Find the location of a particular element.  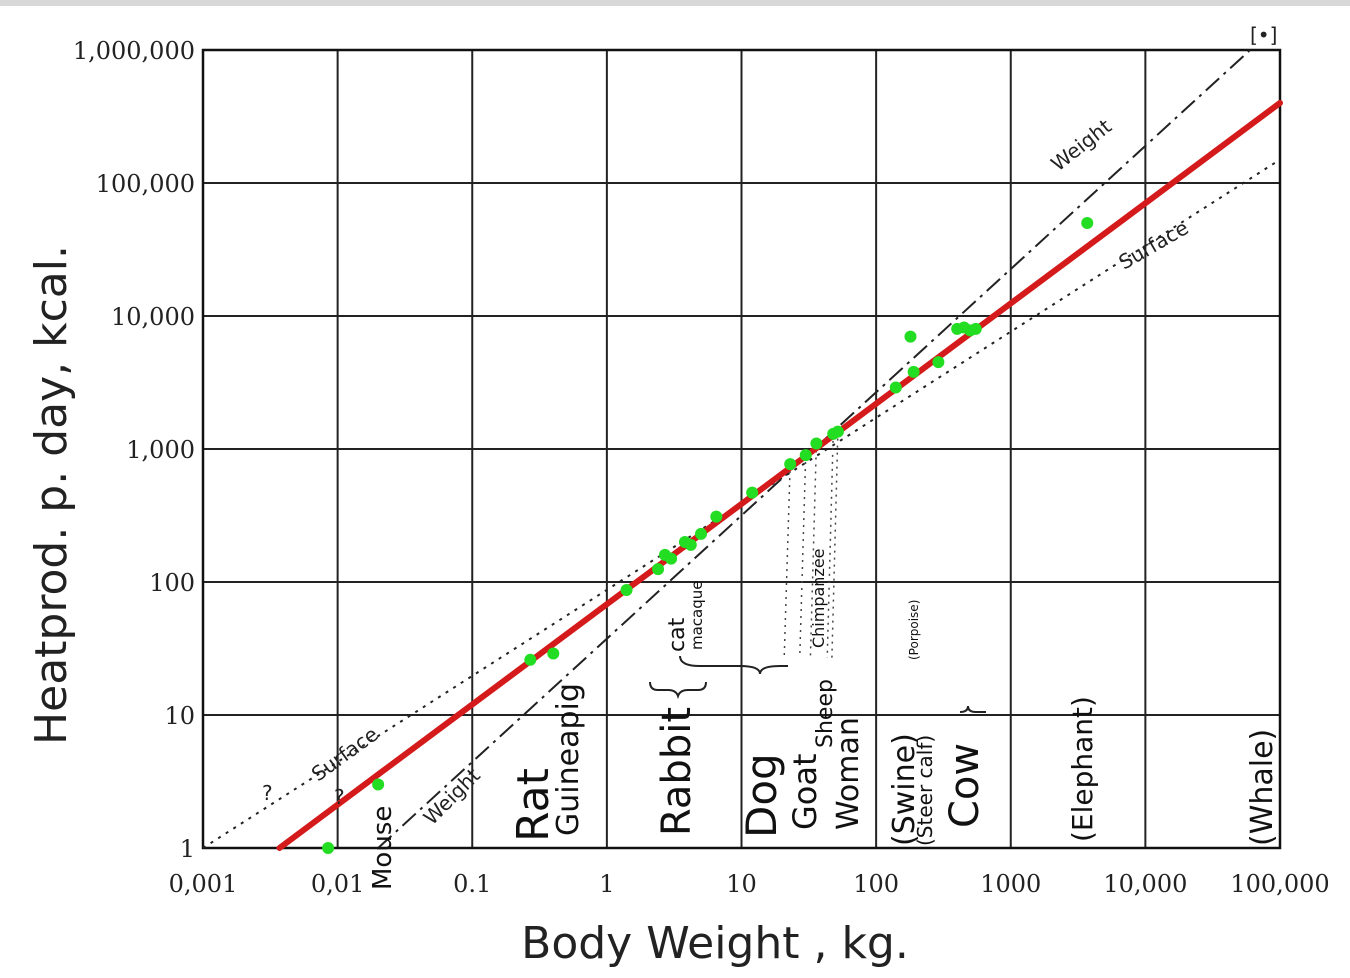

x-tick-label: 1000 is located at coordinates (1010, 884).